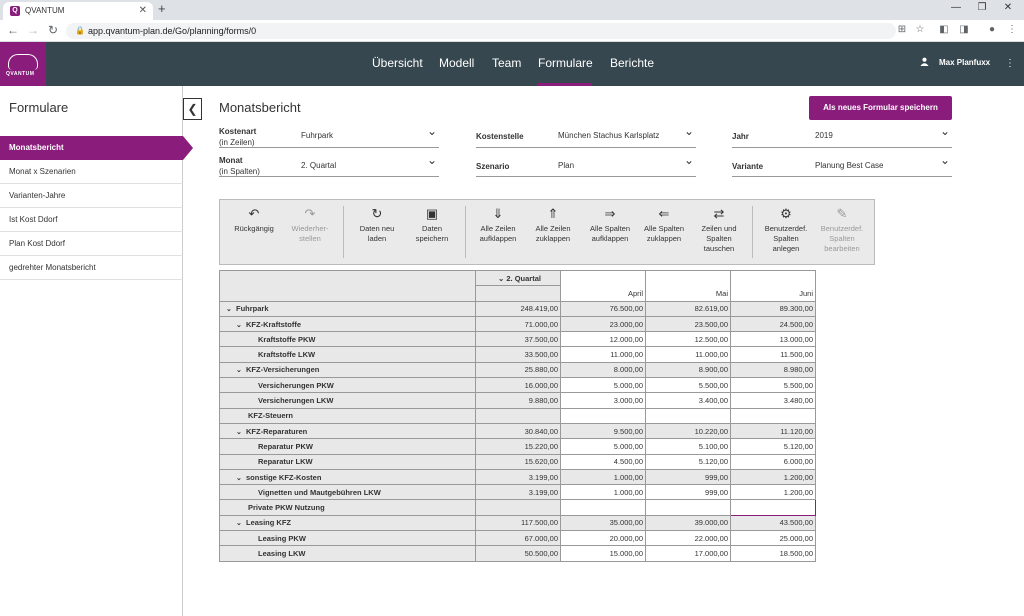  What do you see at coordinates (880, 108) in the screenshot?
I see `save-as-new-form-button: Als neues Formular speichern` at bounding box center [880, 108].